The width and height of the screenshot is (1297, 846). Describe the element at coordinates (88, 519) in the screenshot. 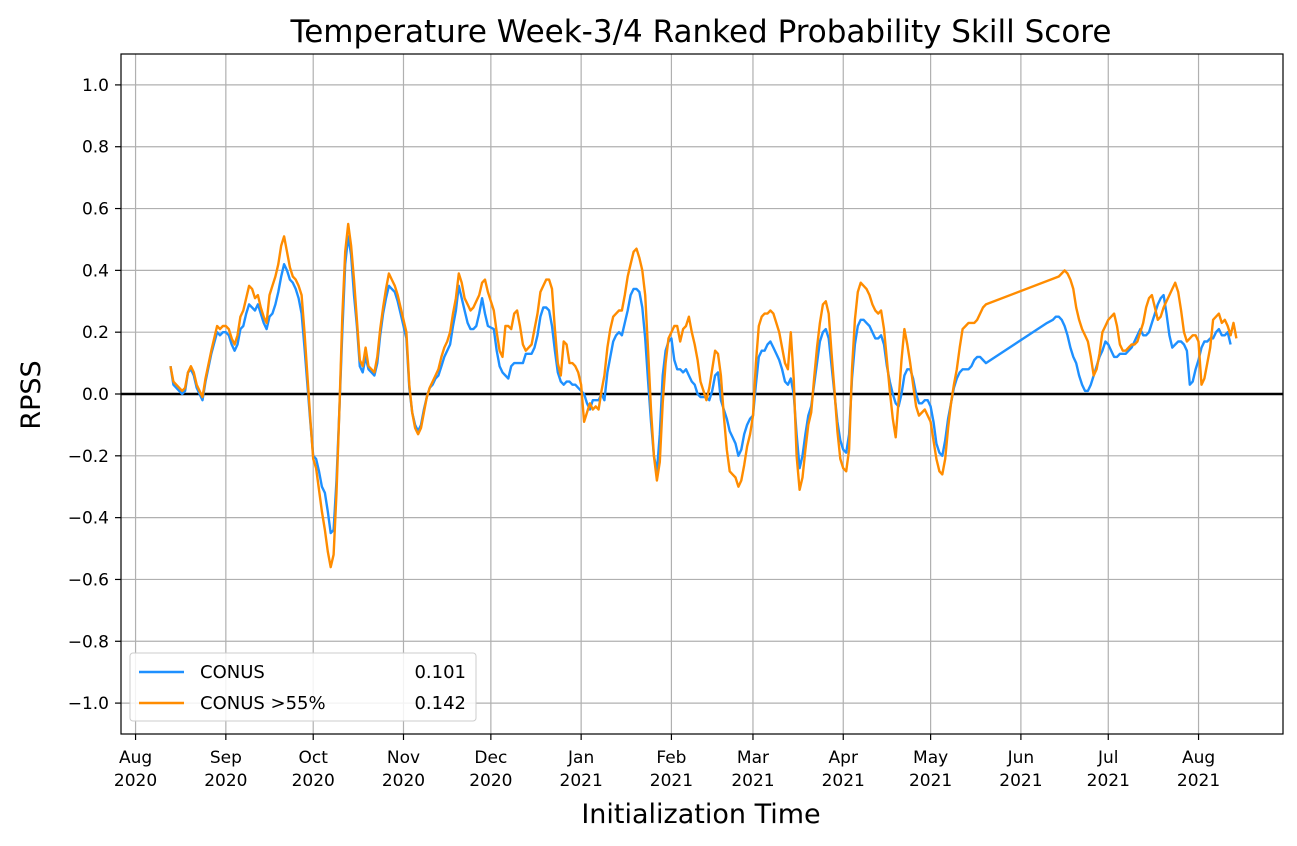

I see `y-tick-label: −0.4` at that location.